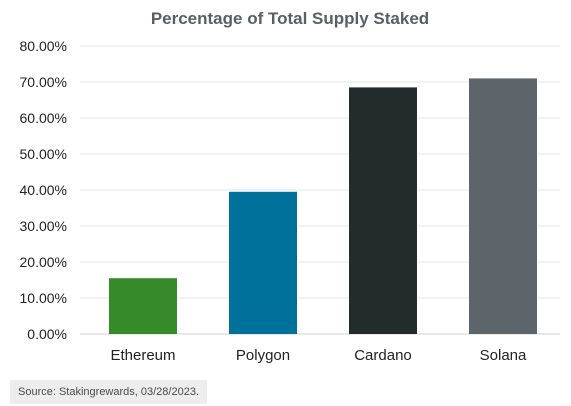 This screenshot has height=406, width=571. Describe the element at coordinates (290, 18) in the screenshot. I see `chart-title: Percentage of Total Supply Staked` at that location.